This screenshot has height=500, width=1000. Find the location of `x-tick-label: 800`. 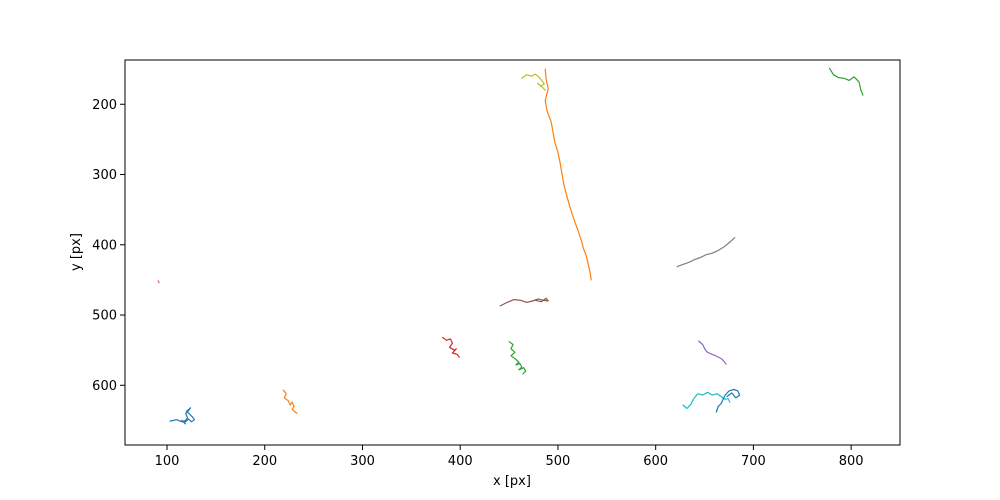

x-tick-label: 800 is located at coordinates (851, 461).